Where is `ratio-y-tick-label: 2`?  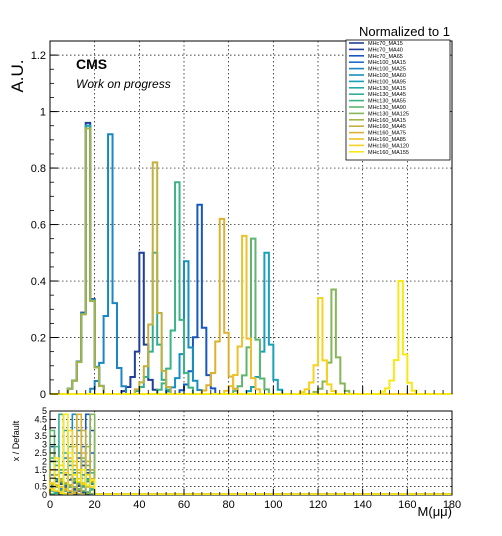 ratio-y-tick-label: 2 is located at coordinates (44, 461).